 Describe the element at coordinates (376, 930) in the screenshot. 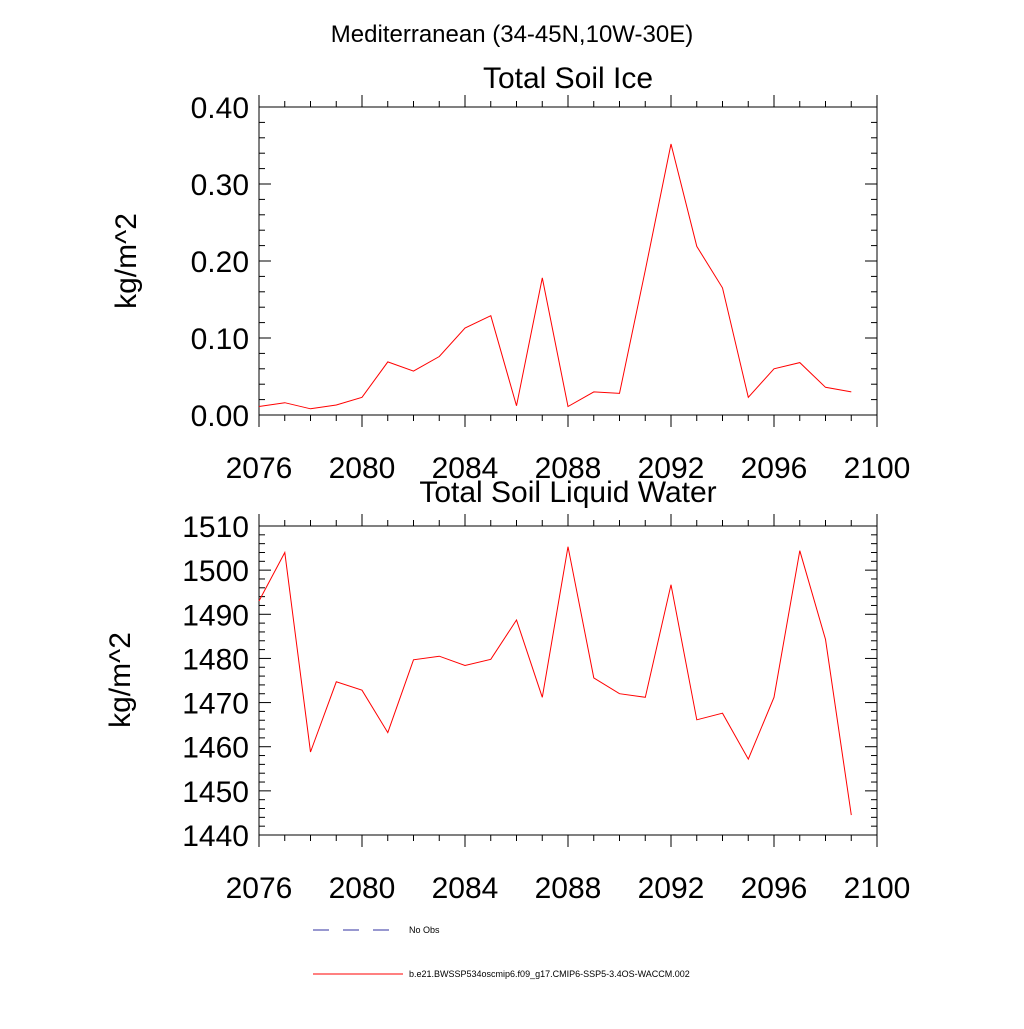

I see `legend-item-no-obs: No Obs` at that location.